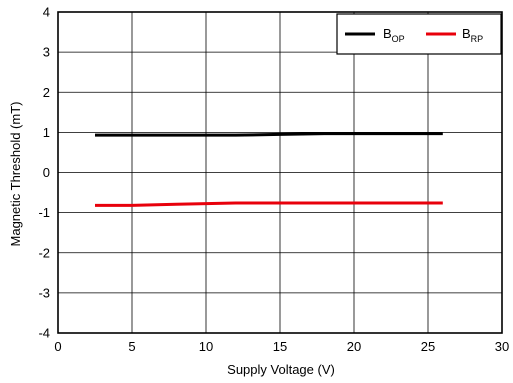 The image size is (513, 383). I want to click on series-line-brp, so click(269, 204).